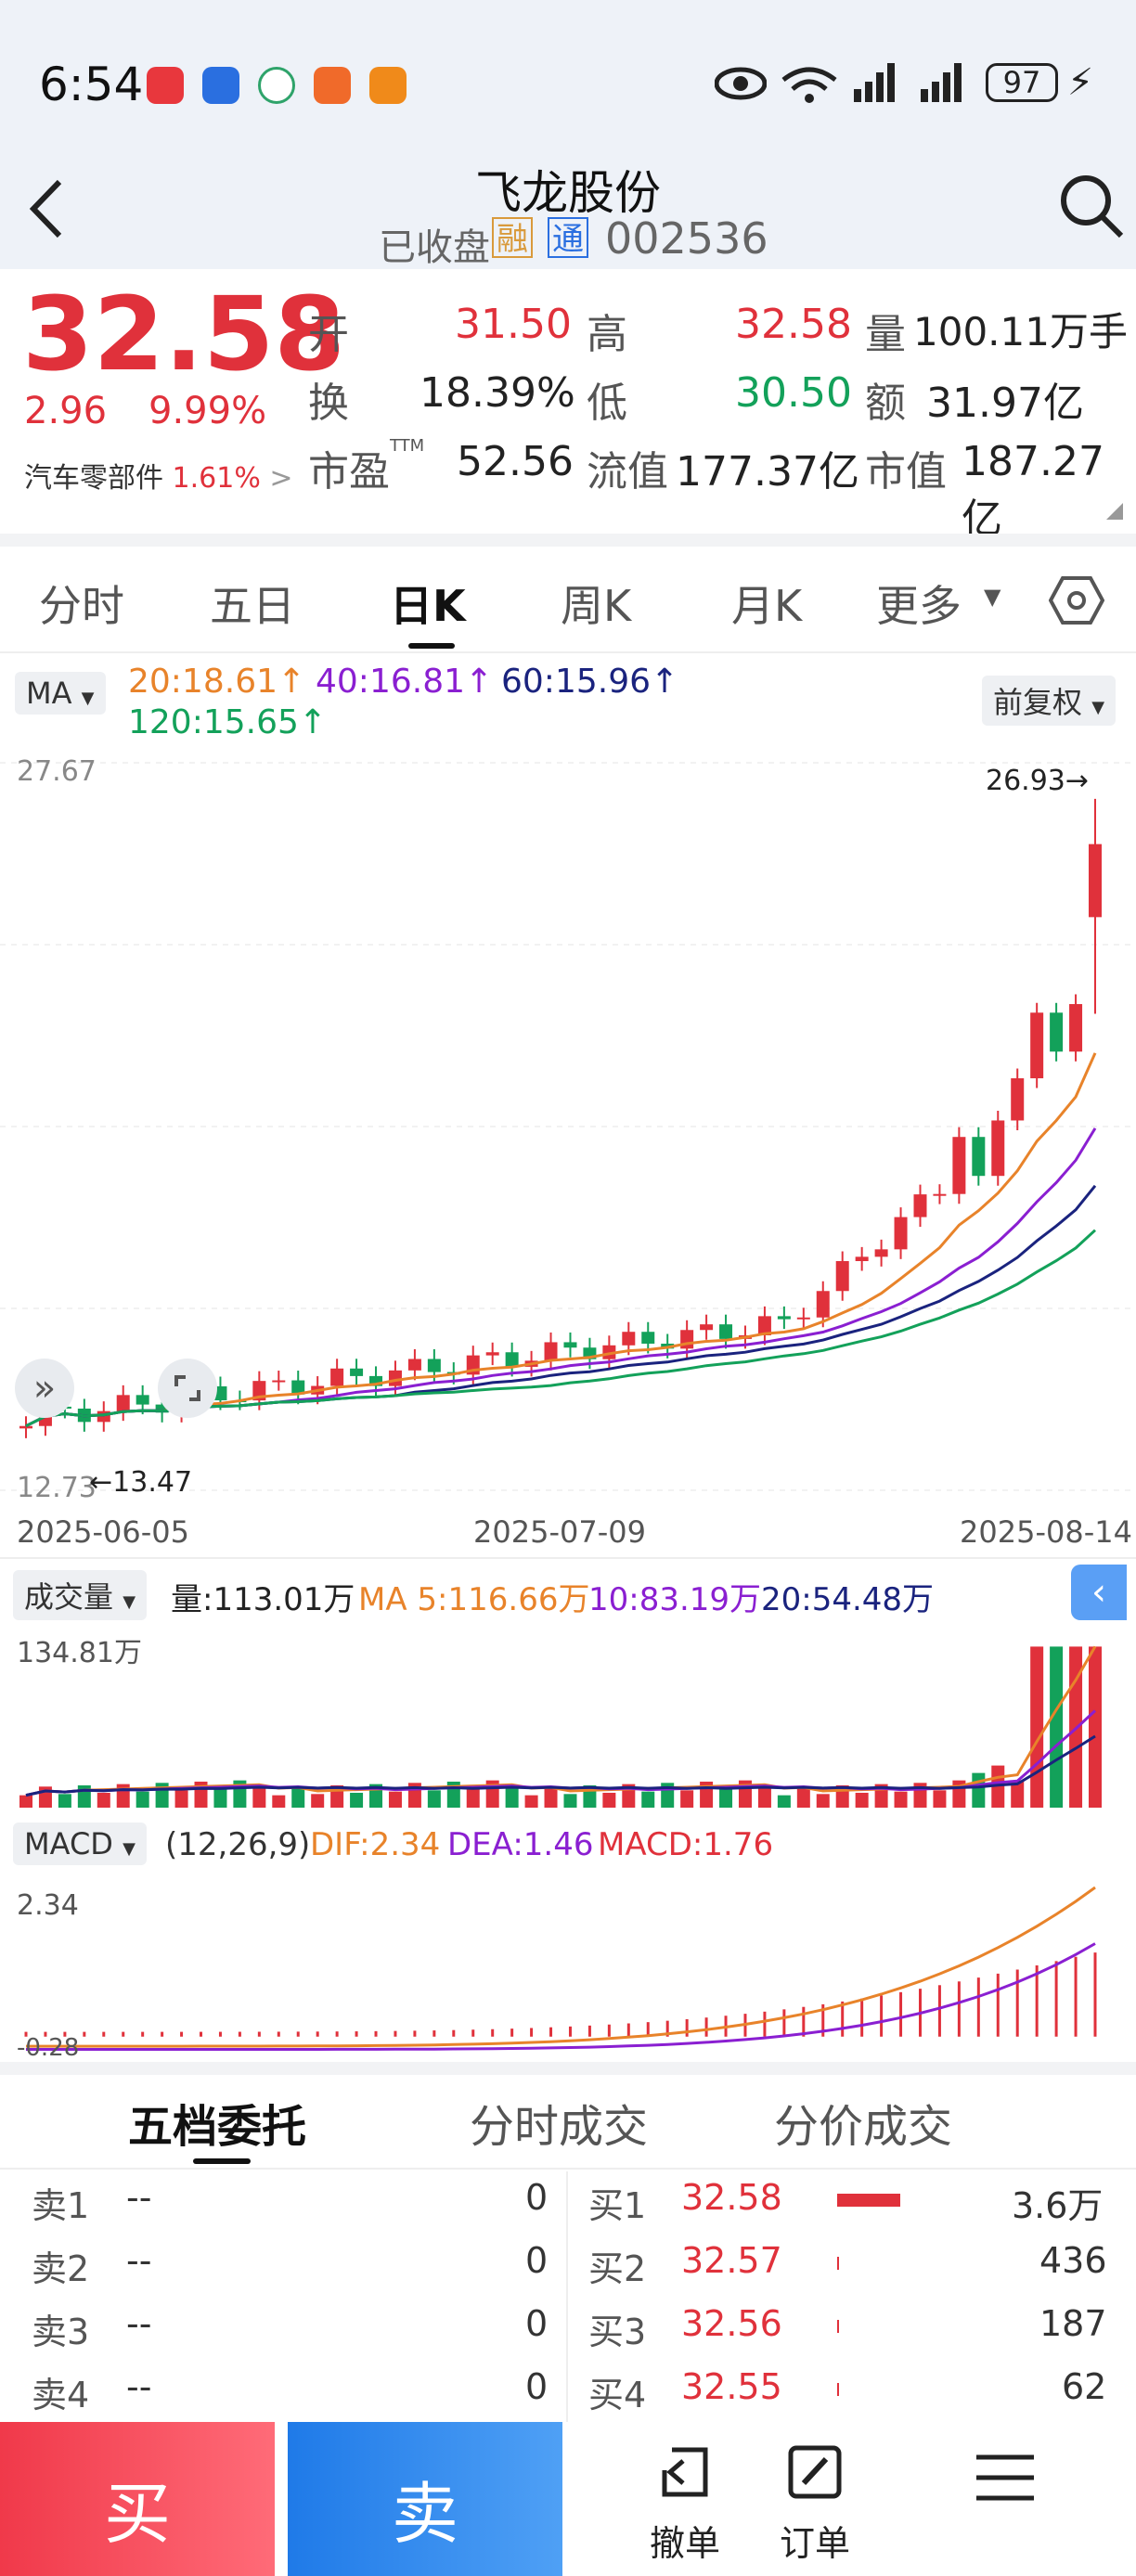  What do you see at coordinates (559, 2127) in the screenshot?
I see `tab-trade-ticks: 分时成交` at bounding box center [559, 2127].